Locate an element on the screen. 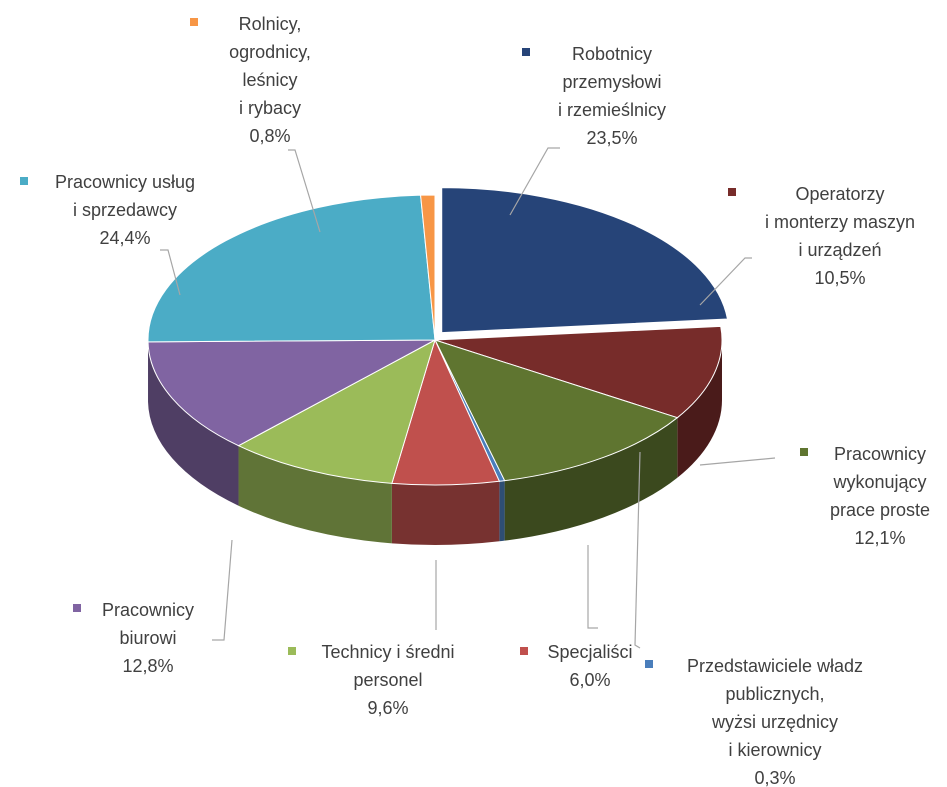 The width and height of the screenshot is (947, 787). data-label: Specjaliści 6,0% is located at coordinates (590, 666).